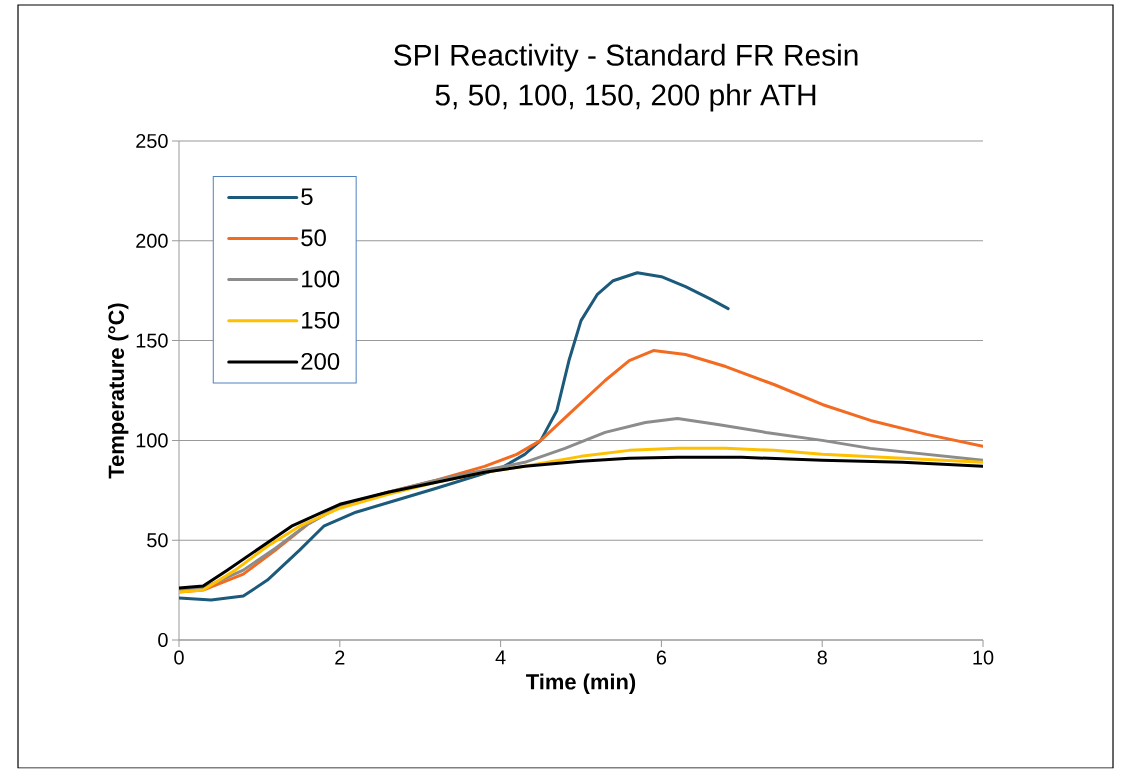 Image resolution: width=1122 pixels, height=769 pixels. What do you see at coordinates (500, 657) in the screenshot?
I see `x-tick-label: 4` at bounding box center [500, 657].